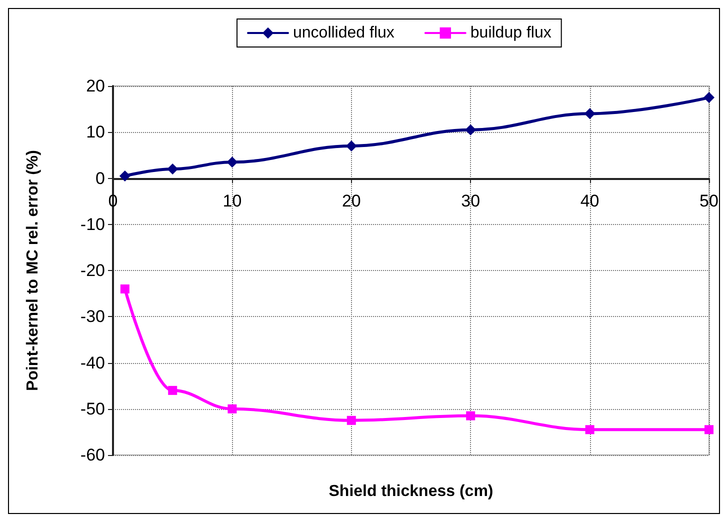 The image size is (728, 522). I want to click on y-tick-label: -20, so click(92, 270).